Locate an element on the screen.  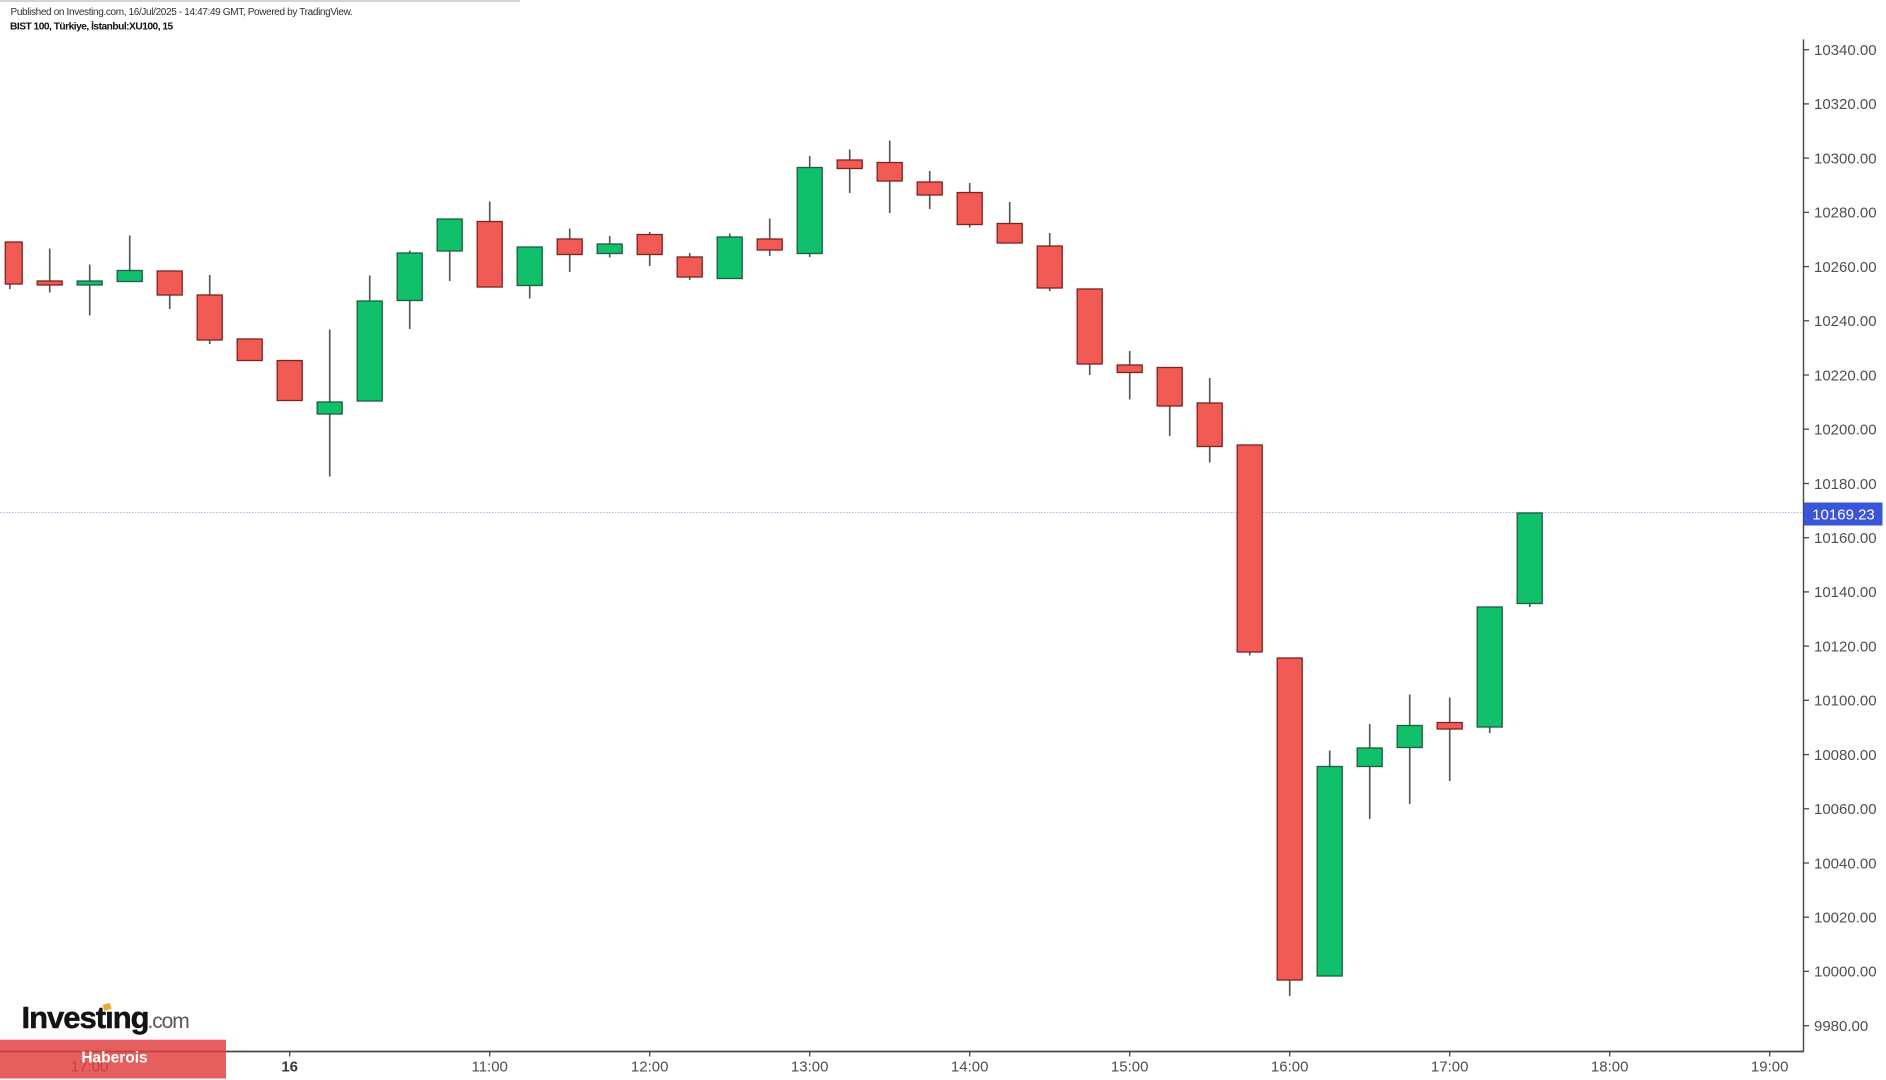
svg-text: 11:00 is located at coordinates (489, 1067).